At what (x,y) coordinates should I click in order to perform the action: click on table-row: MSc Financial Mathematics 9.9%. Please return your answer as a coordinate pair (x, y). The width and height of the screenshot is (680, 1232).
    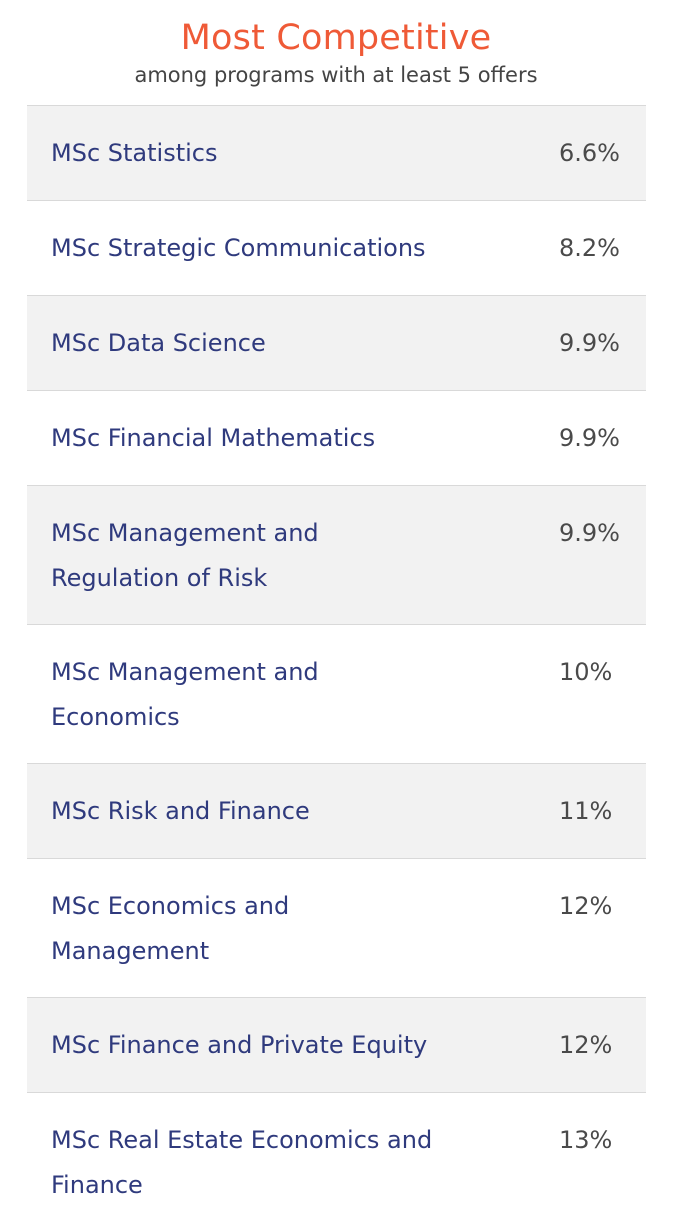
    Looking at the image, I should click on (336, 438).